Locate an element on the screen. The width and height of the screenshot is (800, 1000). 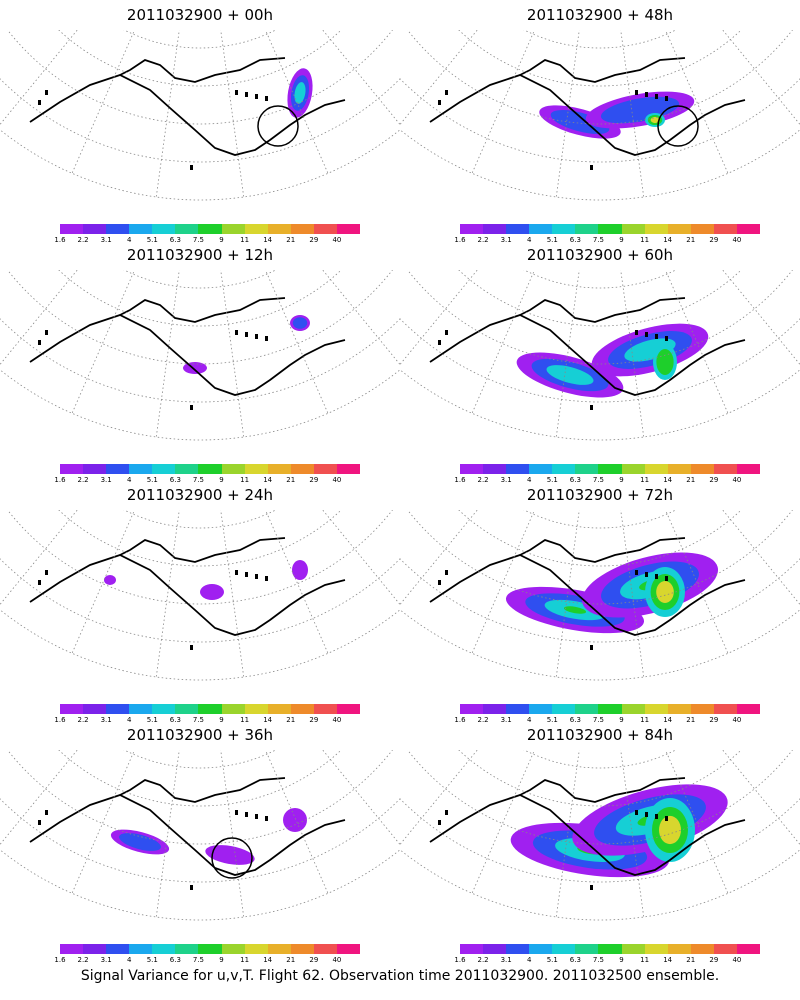
variance-patch is located at coordinates (575, 610).